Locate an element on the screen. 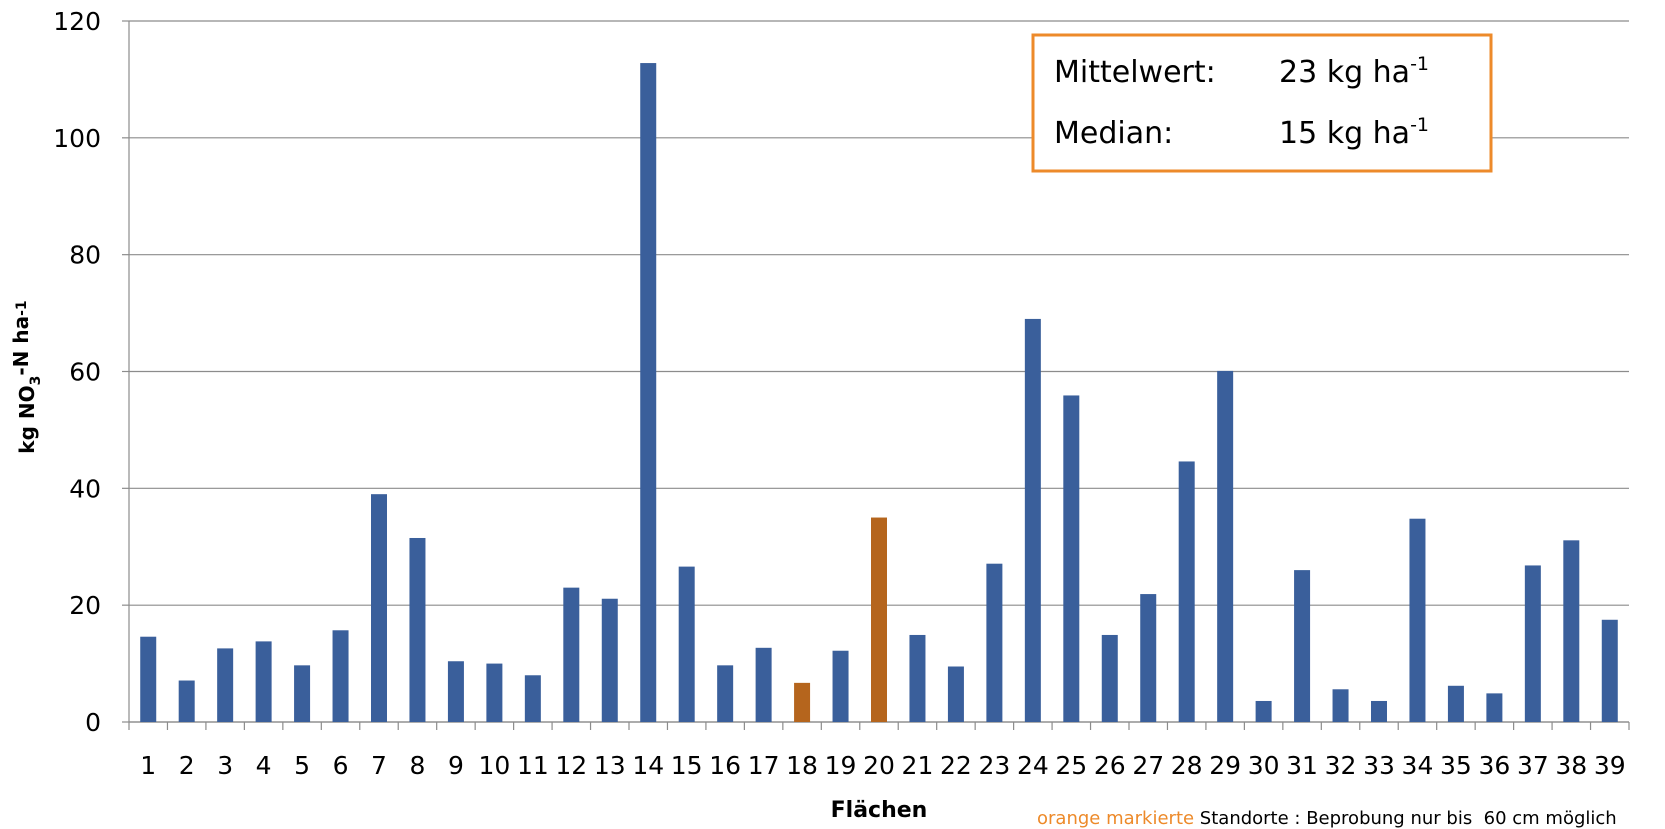  footnote-highlight: orange markierte is located at coordinates (1115, 818).